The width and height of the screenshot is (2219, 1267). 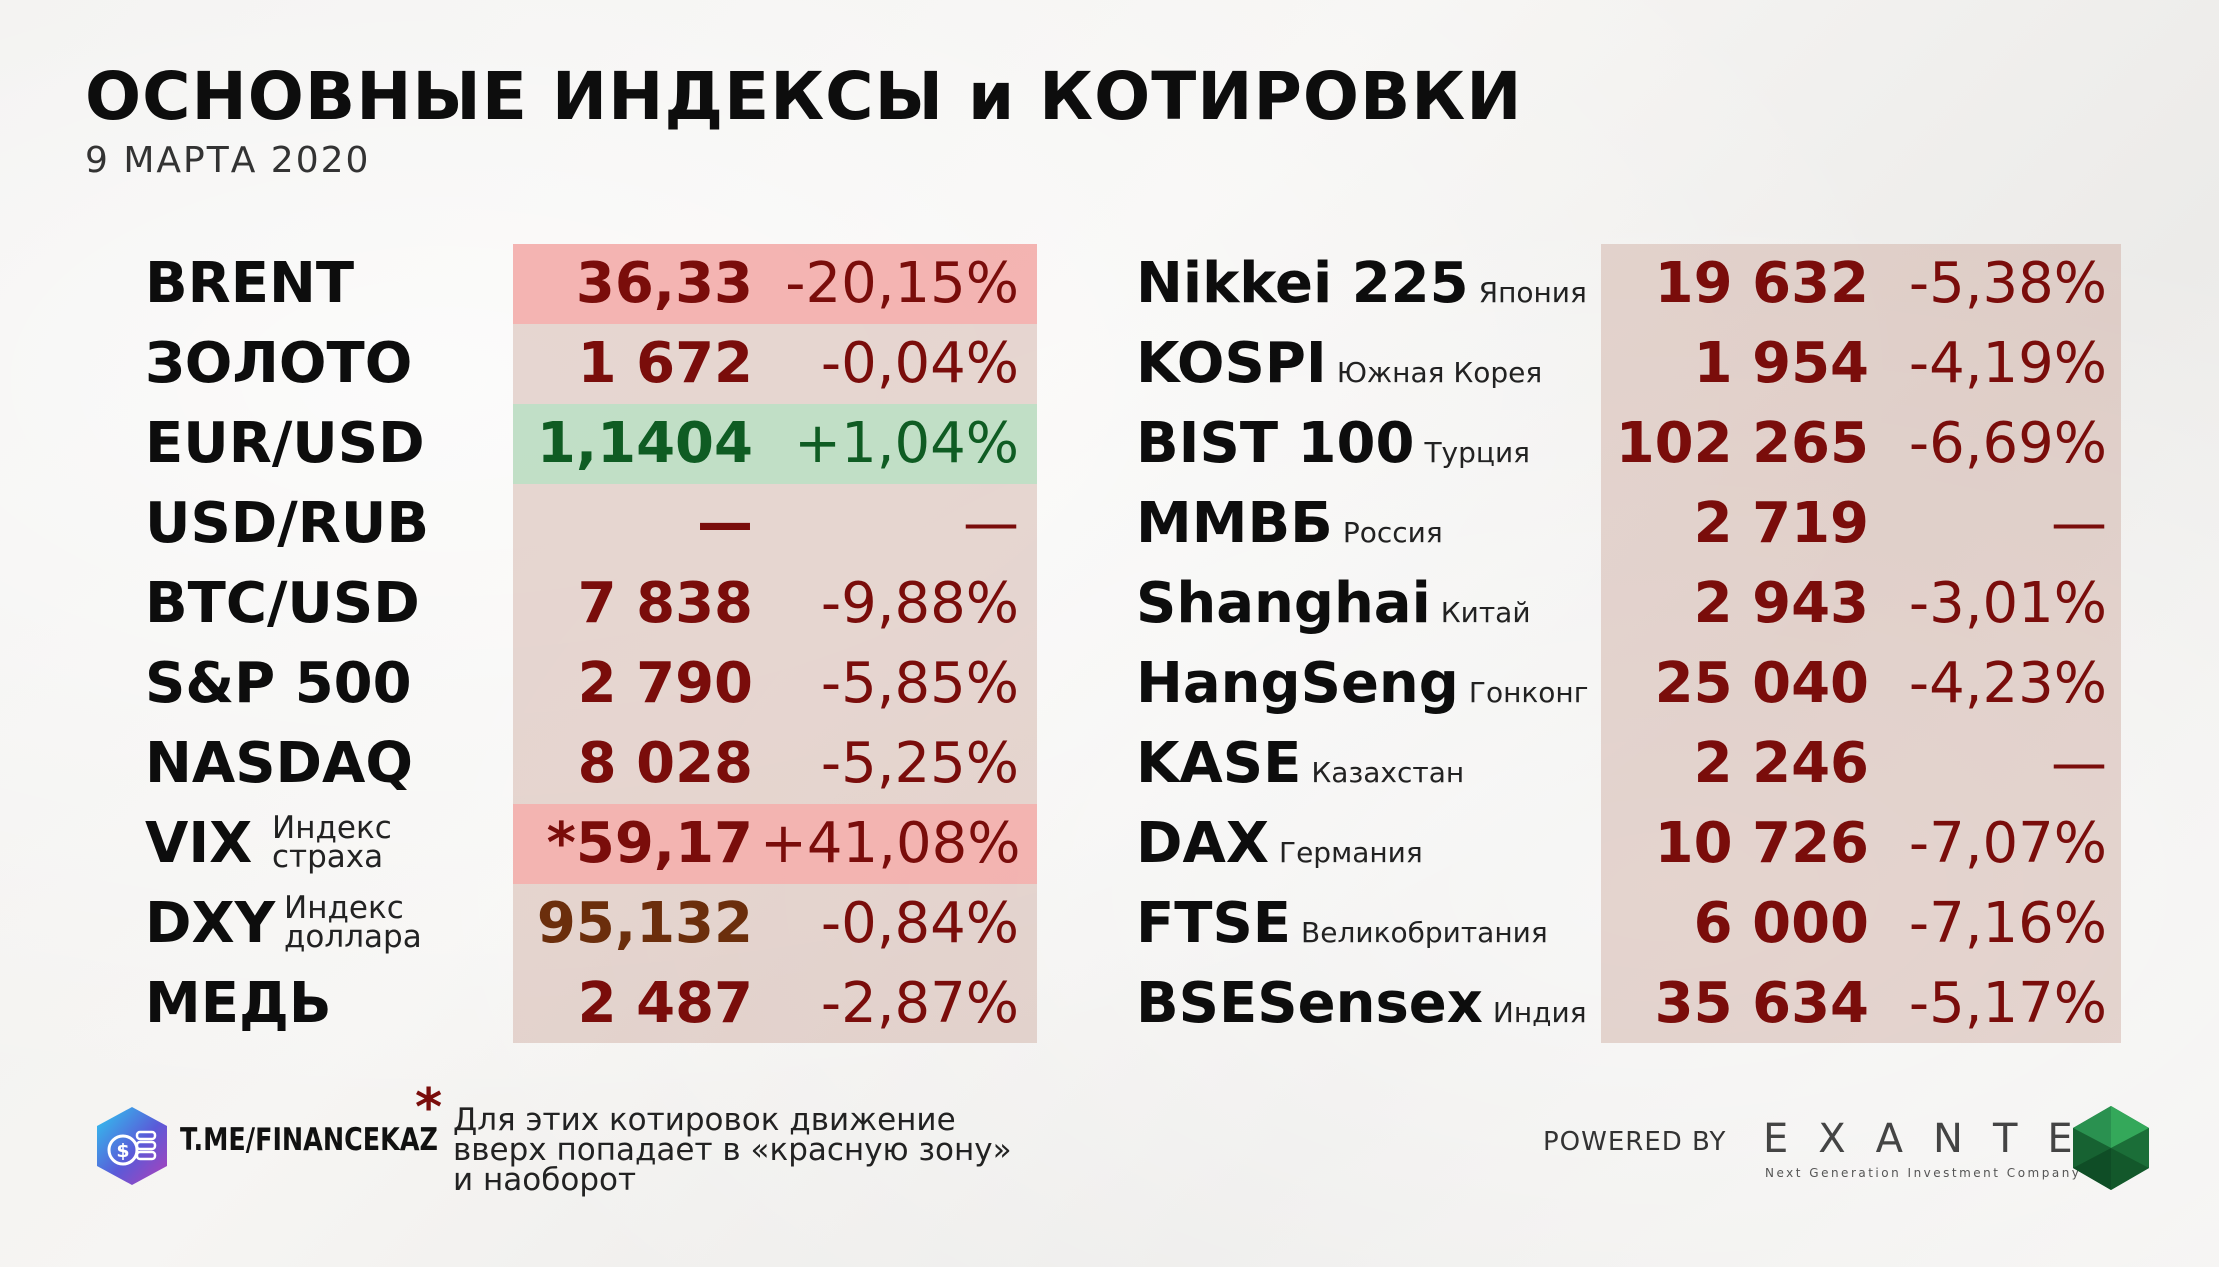 I want to click on highlight-brent, so click(x=775, y=284).